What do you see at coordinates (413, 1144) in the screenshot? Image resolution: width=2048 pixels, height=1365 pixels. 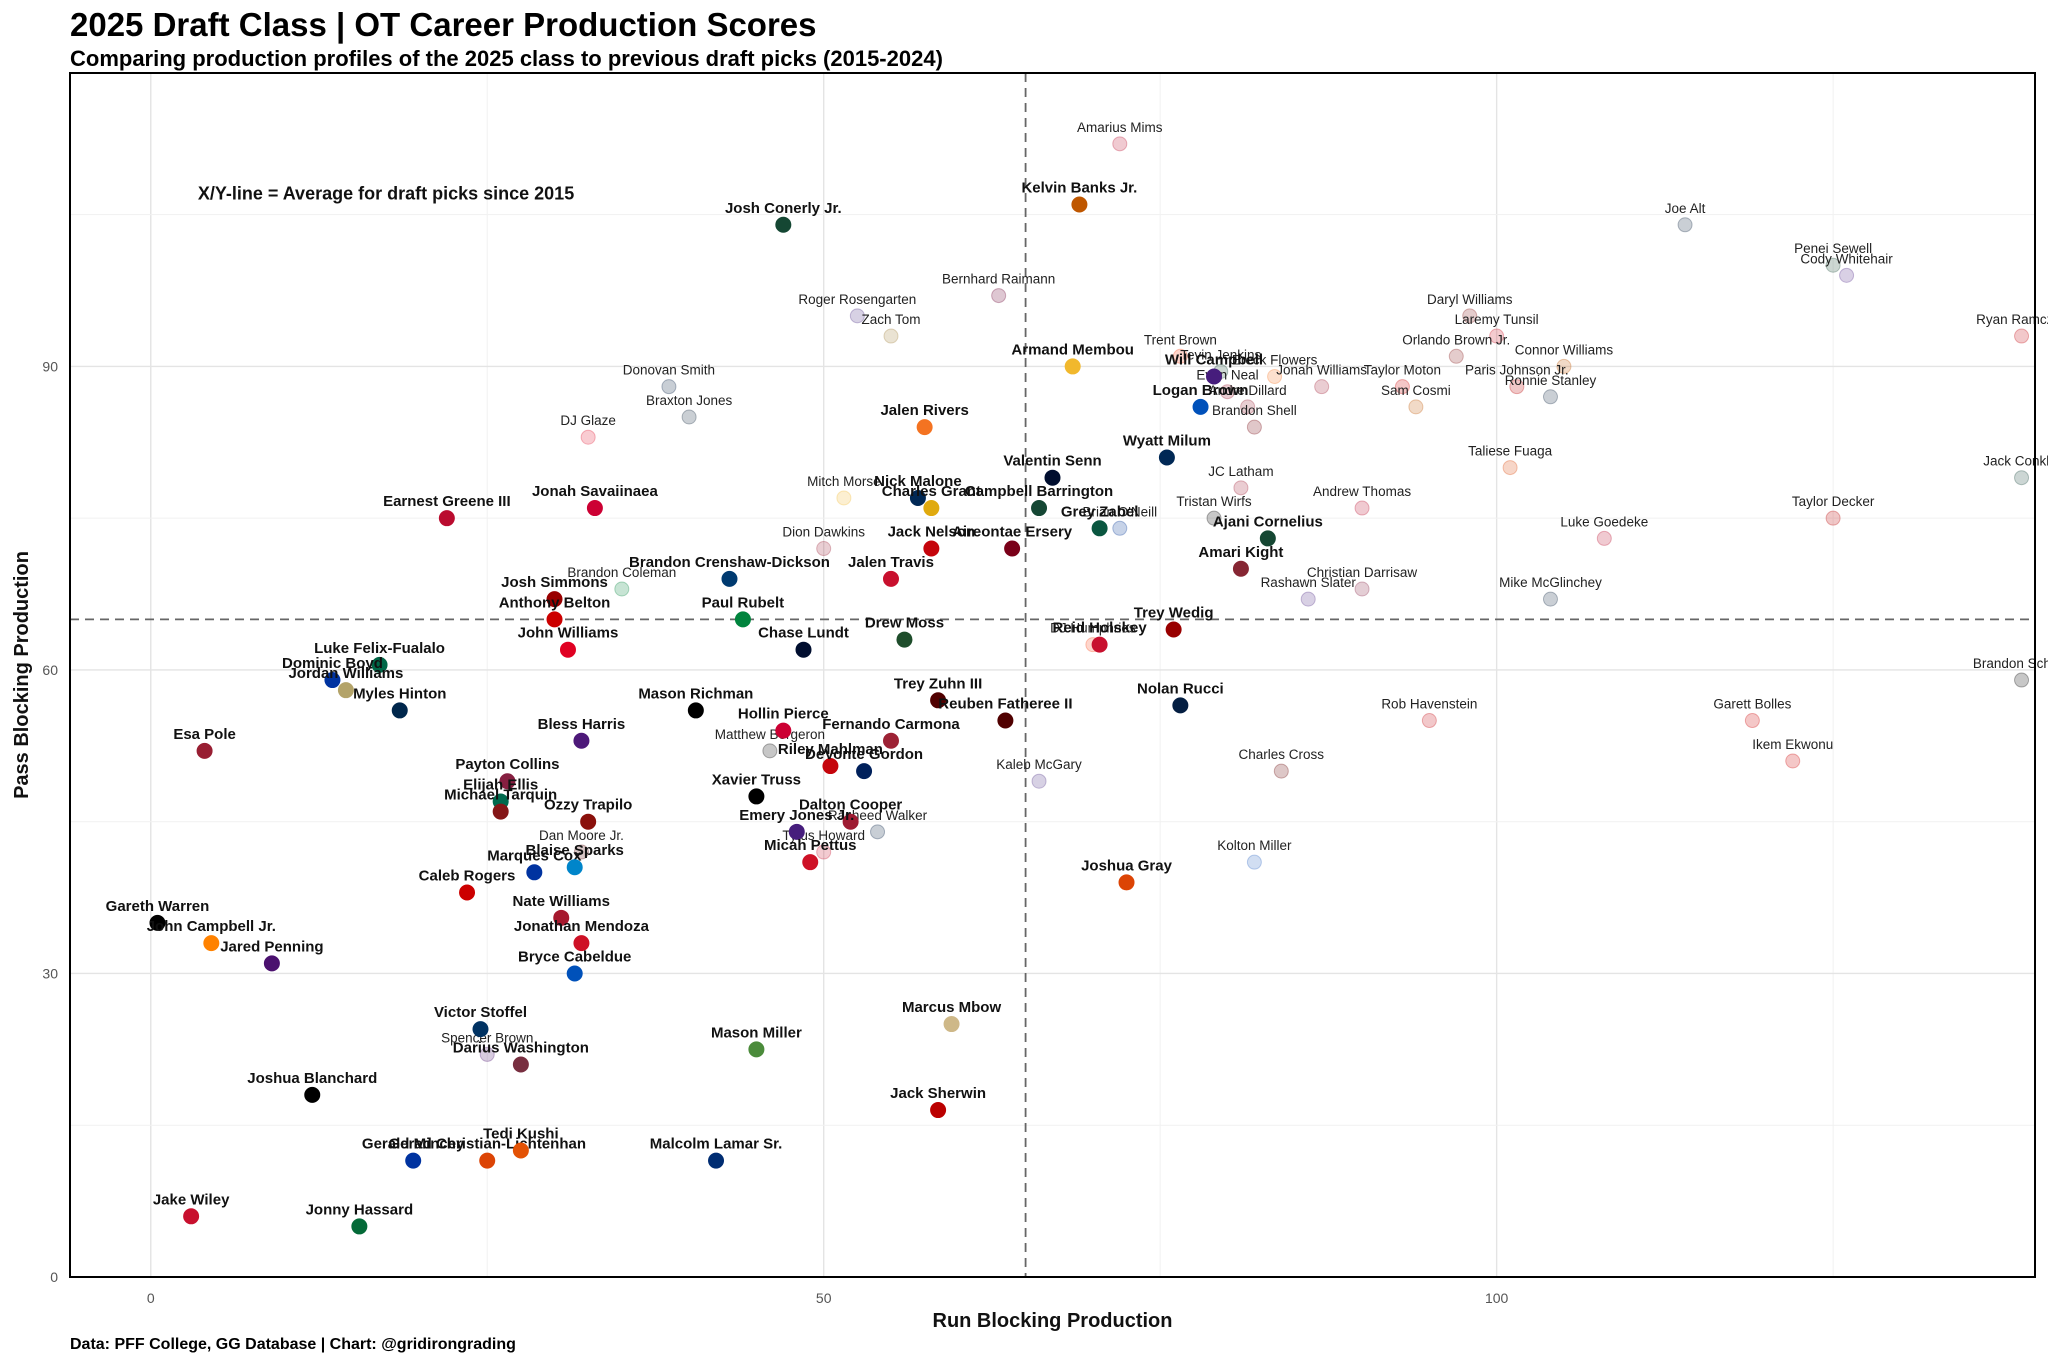 I see `player-label-2025: Gerald Mincey` at bounding box center [413, 1144].